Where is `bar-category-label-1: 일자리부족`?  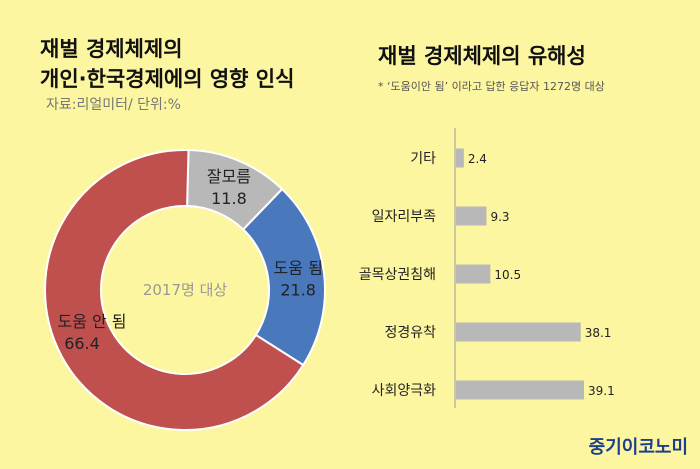
bar-category-label-1: 일자리부족 is located at coordinates (404, 217).